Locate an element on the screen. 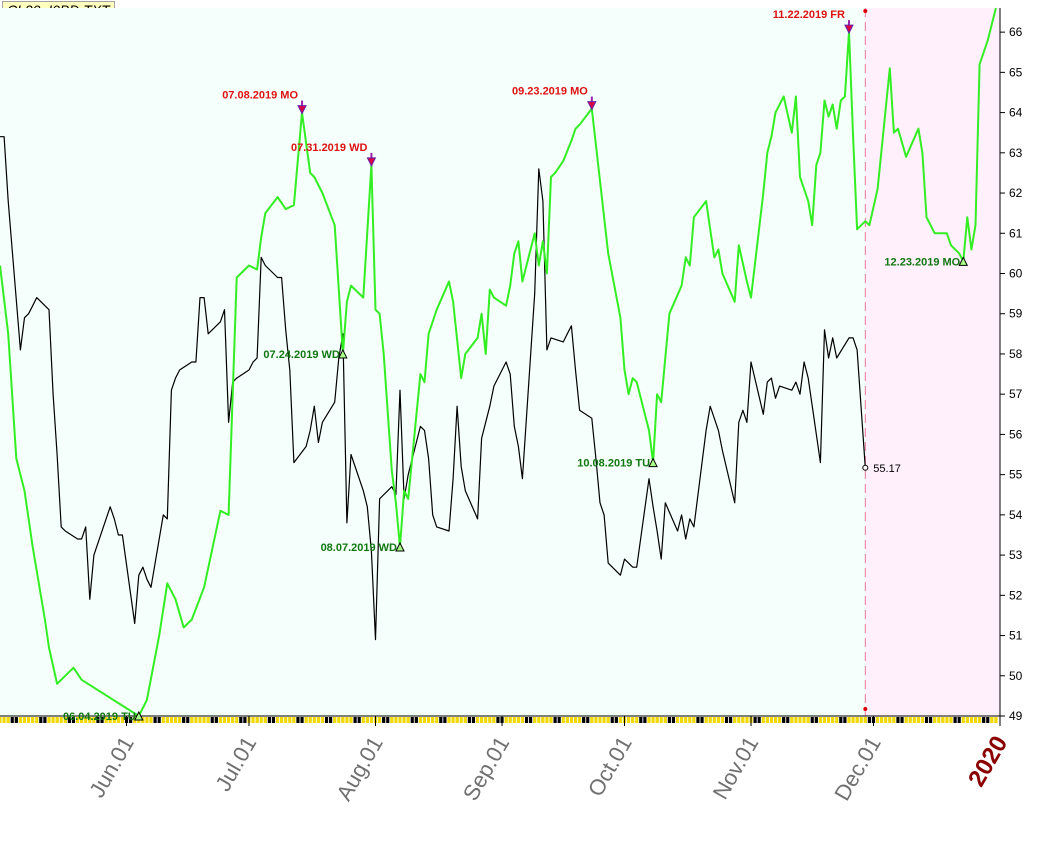 The image size is (1063, 849). low-label: 06.04.2019 TU is located at coordinates (99, 717).